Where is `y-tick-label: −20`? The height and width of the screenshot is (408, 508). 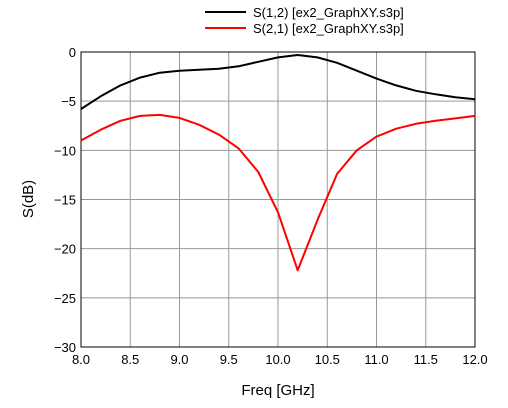
y-tick-label: −20 is located at coordinates (65, 249).